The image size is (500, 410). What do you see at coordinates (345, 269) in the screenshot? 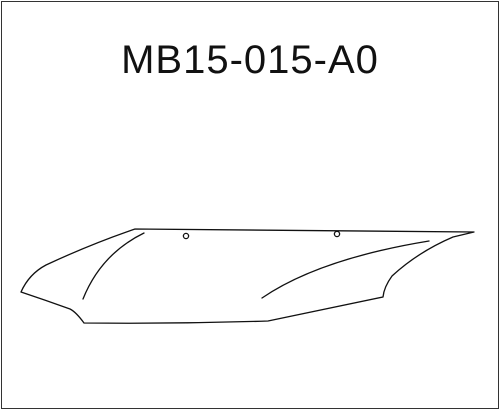
I see `right-contour-line` at bounding box center [345, 269].